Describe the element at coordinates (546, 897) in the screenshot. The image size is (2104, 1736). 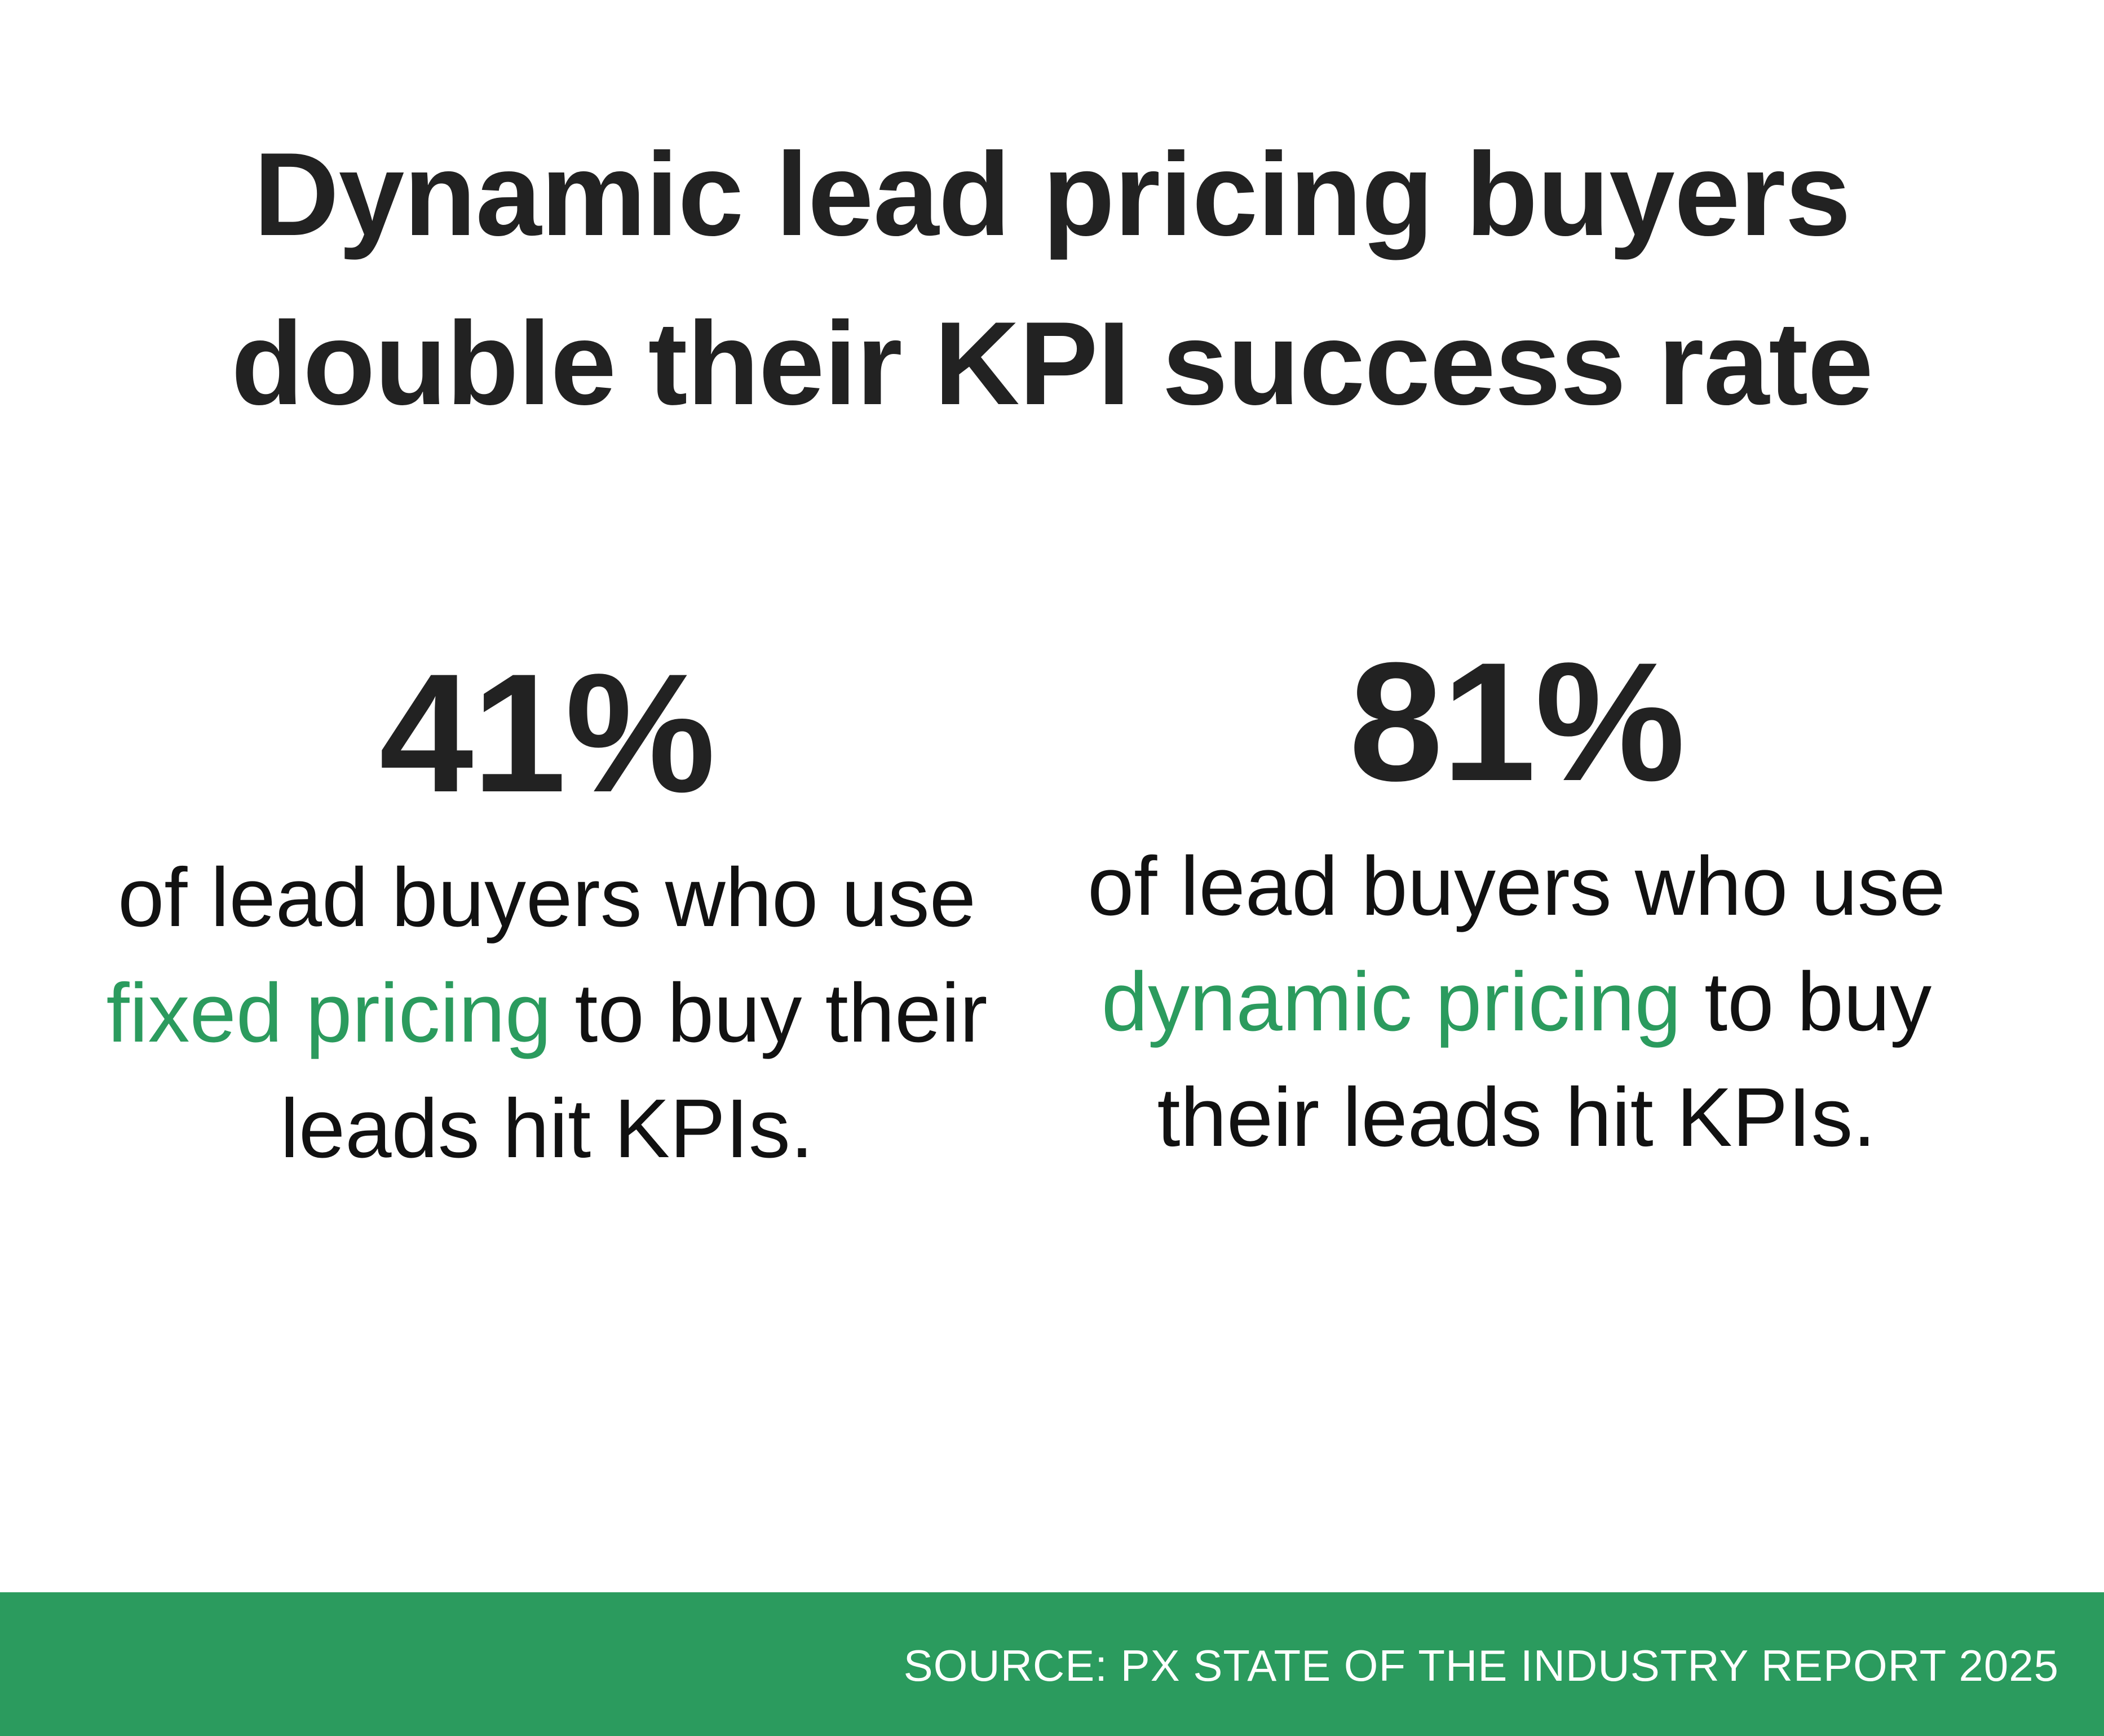
I see `stat-desc-before-fixed: of lead buyers who use` at that location.